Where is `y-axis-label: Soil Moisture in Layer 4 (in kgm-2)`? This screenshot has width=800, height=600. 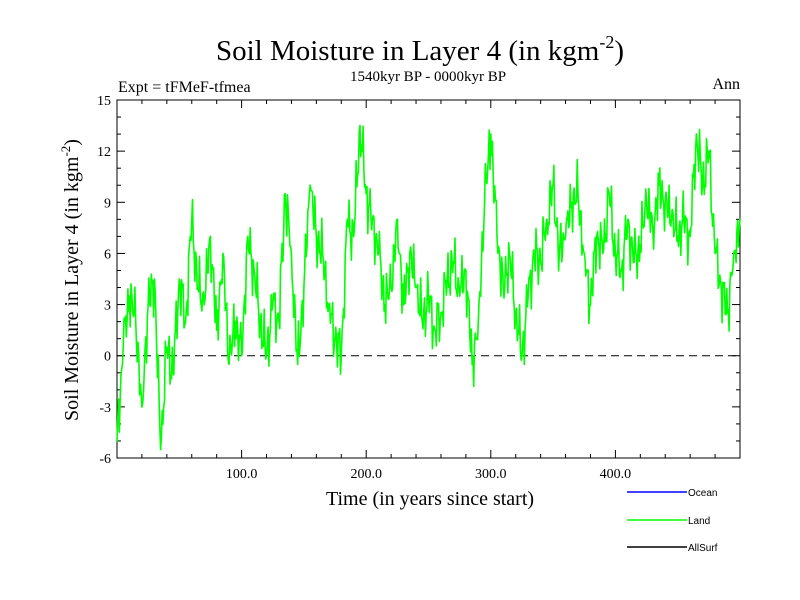 y-axis-label: Soil Moisture in Layer 4 (in kgm-2) is located at coordinates (70, 280).